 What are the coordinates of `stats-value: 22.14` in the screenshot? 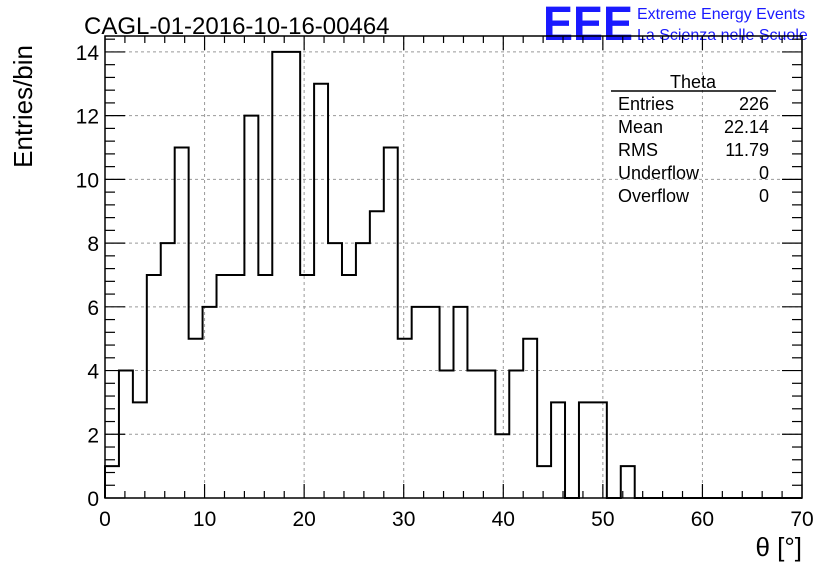 It's located at (746, 127).